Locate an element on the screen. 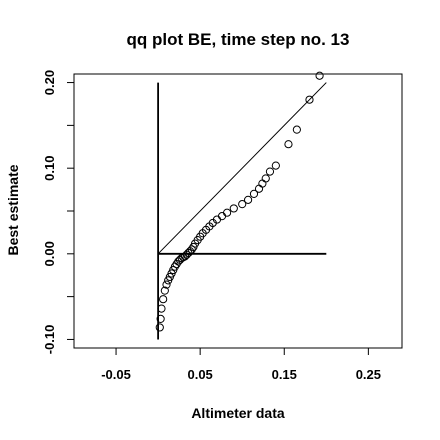 The image size is (440, 440). y-tick-label: 0.20 is located at coordinates (49, 82).